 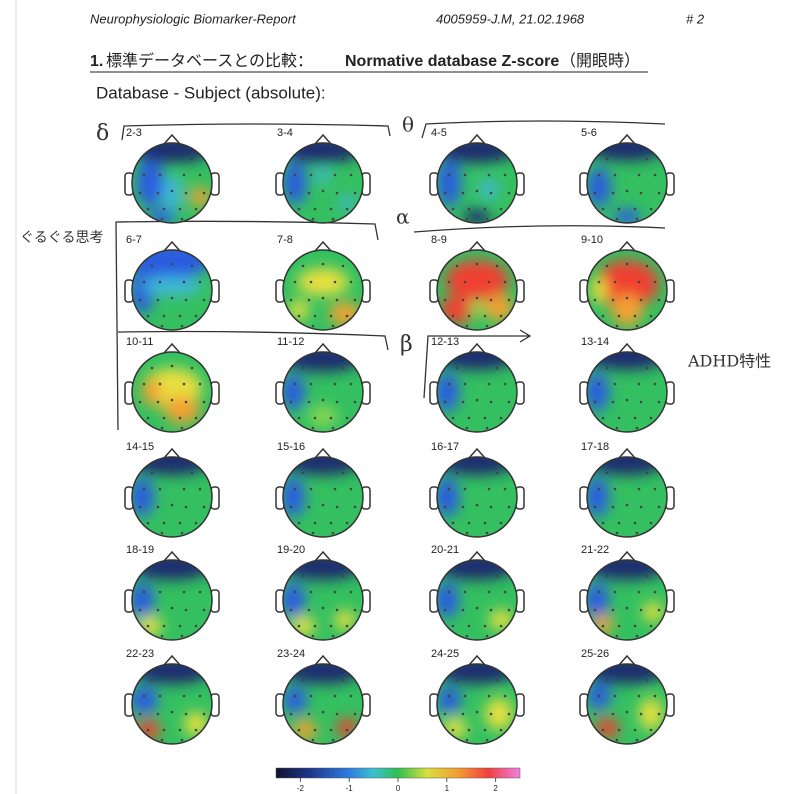 What do you see at coordinates (477, 556) in the screenshot?
I see `nose` at bounding box center [477, 556].